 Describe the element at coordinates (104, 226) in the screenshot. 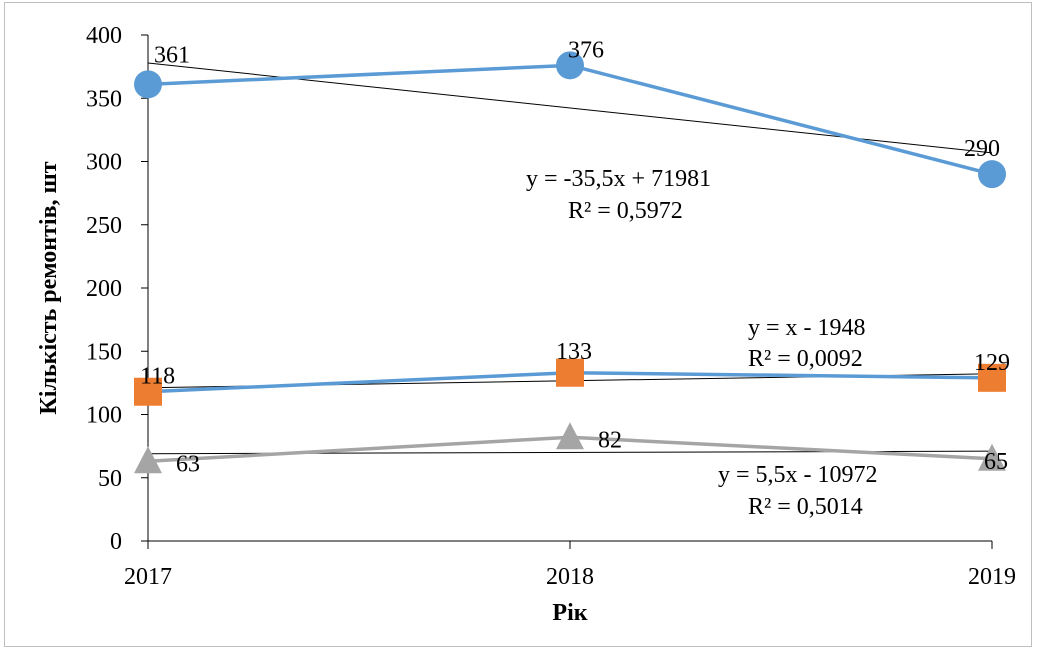

I see `y-tick-label: 250` at that location.